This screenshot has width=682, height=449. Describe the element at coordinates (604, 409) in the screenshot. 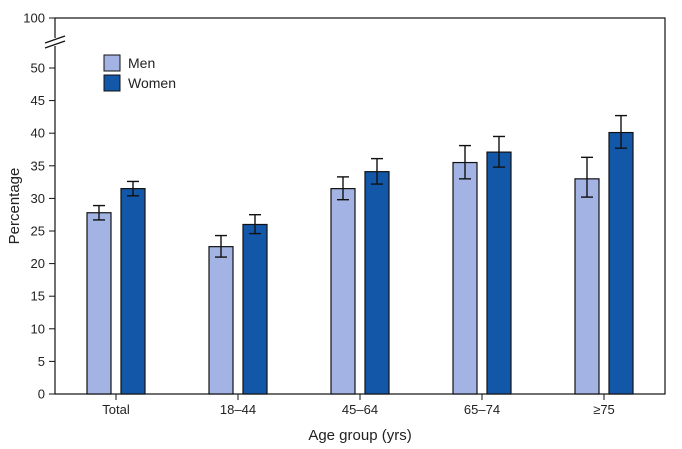

I see `x-tick-label: ≥75` at that location.